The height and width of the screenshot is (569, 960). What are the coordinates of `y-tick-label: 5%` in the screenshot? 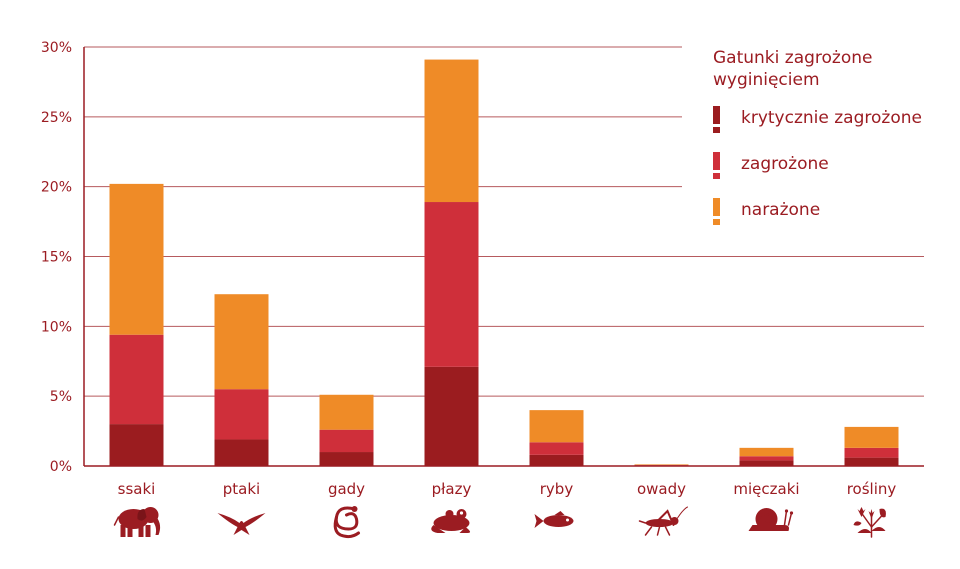 It's located at (61, 397).